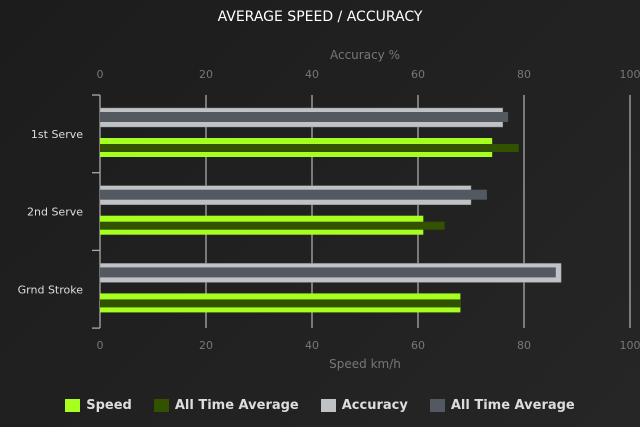 This screenshot has height=427, width=640. Describe the element at coordinates (374, 405) in the screenshot. I see `legend-label: Accuracy` at that location.